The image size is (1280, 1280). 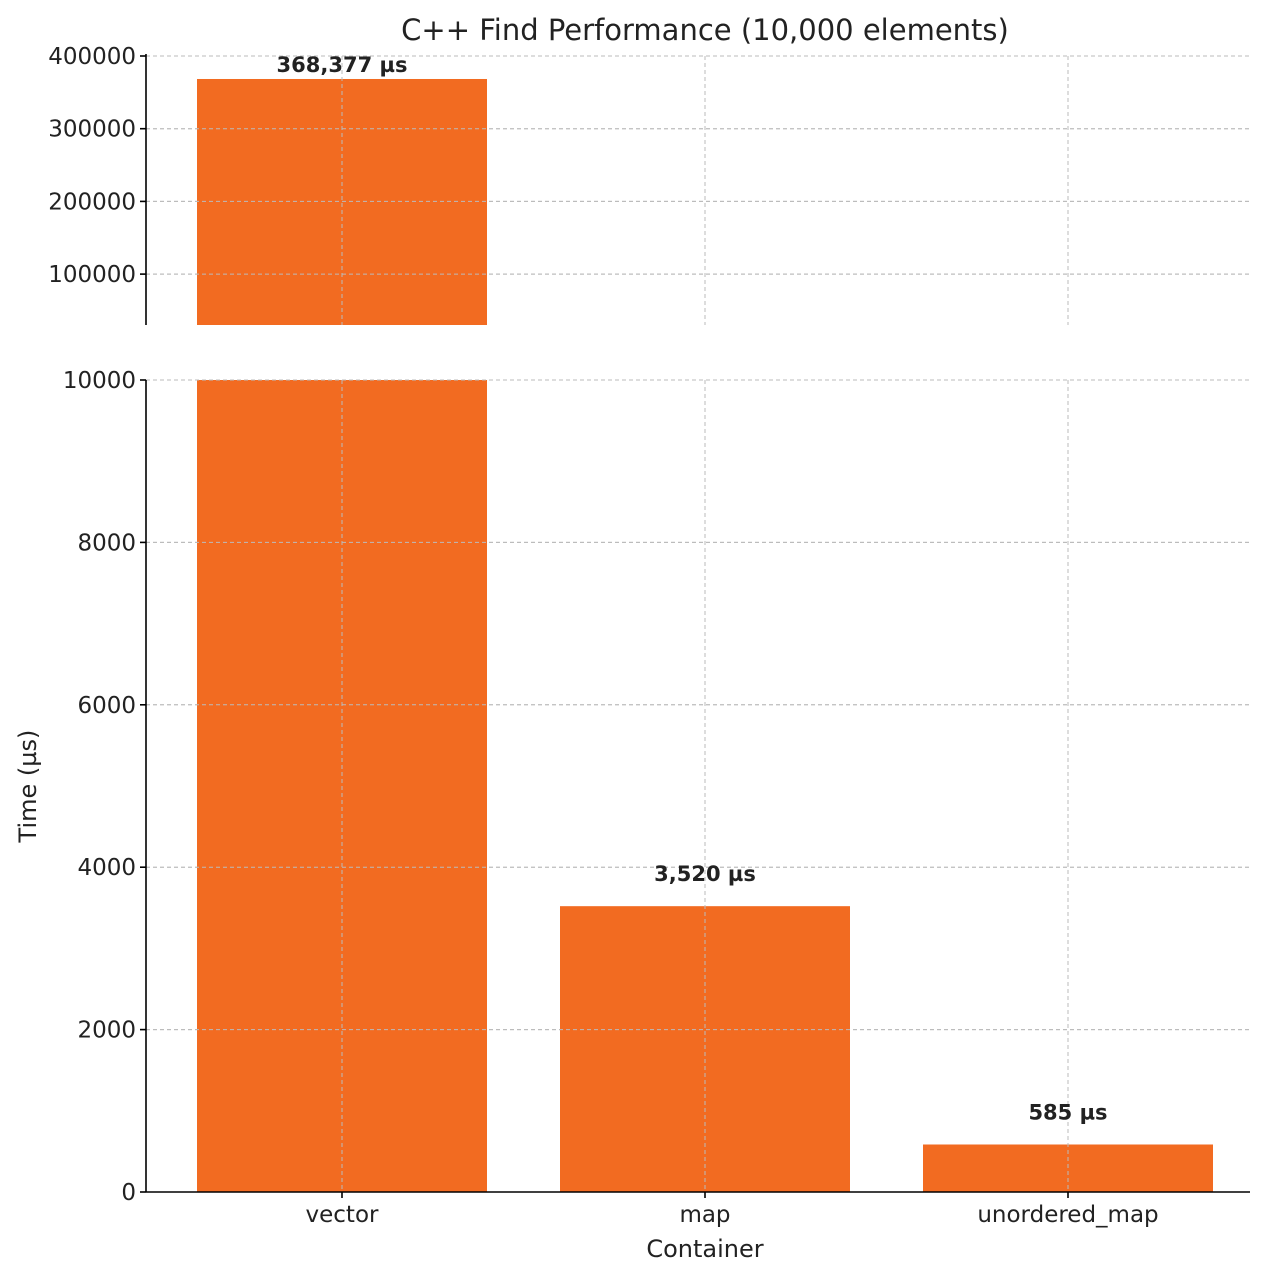 I want to click on data-label-vector: 368,377 µs, so click(x=342, y=65).